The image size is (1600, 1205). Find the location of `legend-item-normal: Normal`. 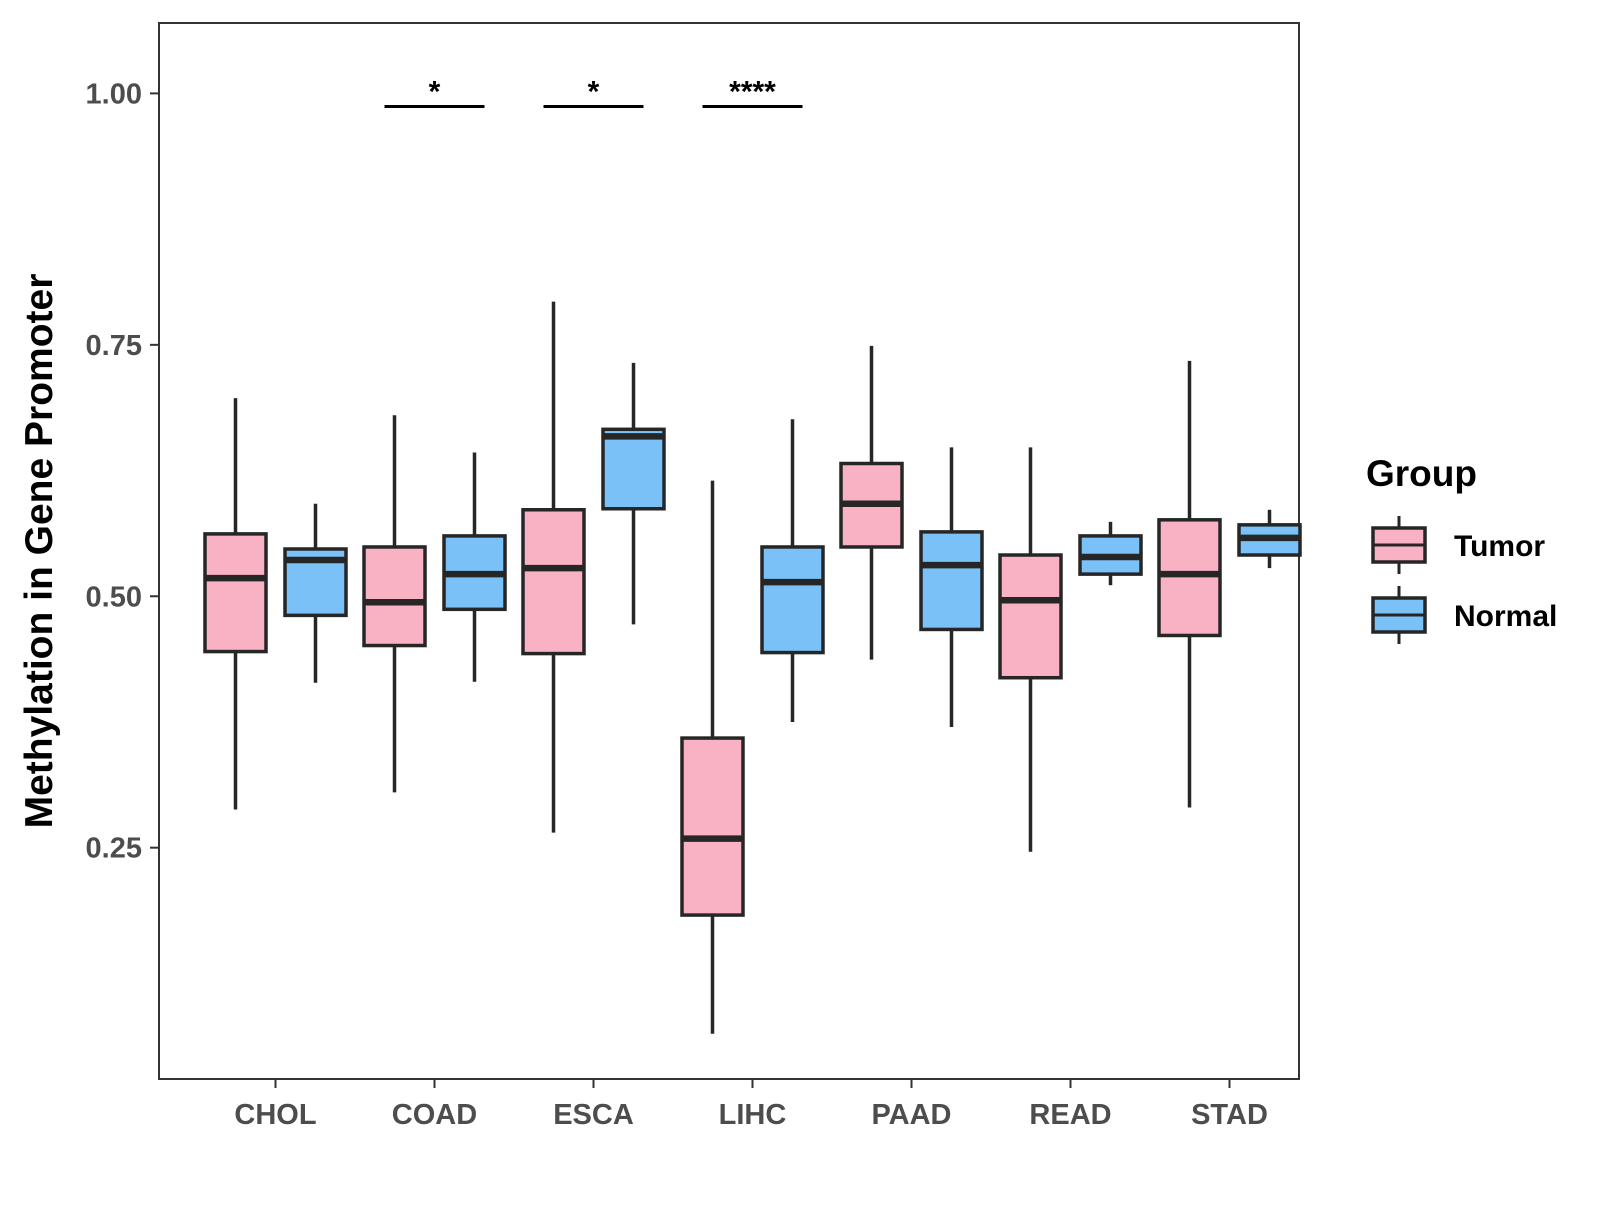

legend-item-normal: Normal is located at coordinates (1464, 615).